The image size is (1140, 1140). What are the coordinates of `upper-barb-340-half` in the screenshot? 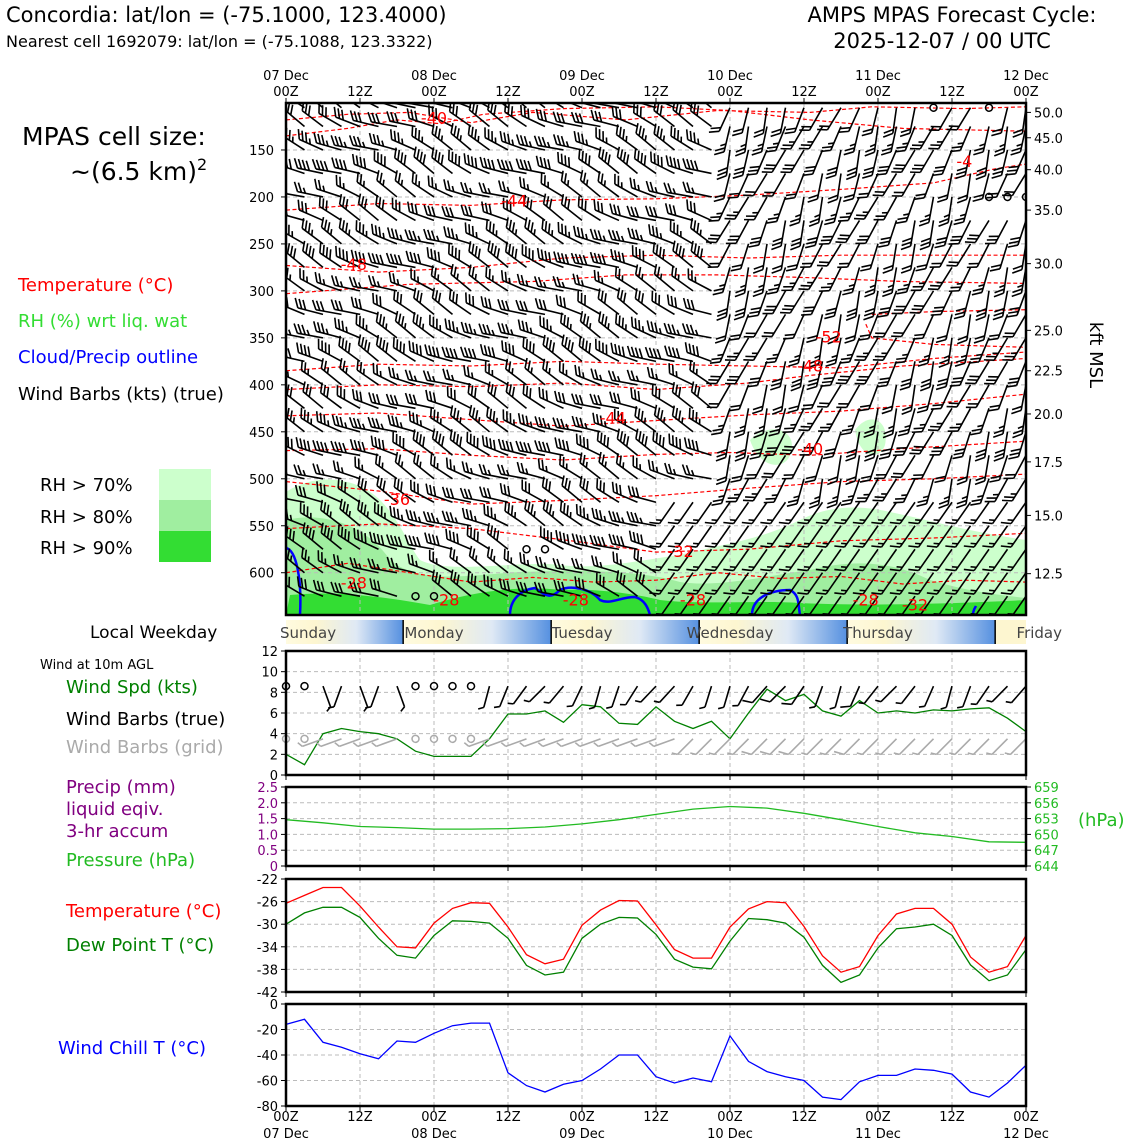 It's located at (492, 278).